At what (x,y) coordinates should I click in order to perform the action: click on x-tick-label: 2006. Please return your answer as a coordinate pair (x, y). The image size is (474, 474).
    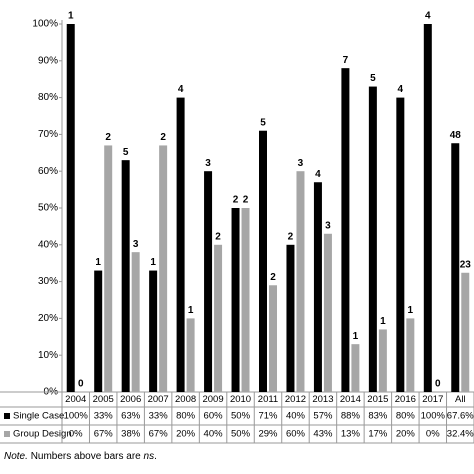
    Looking at the image, I should click on (130, 399).